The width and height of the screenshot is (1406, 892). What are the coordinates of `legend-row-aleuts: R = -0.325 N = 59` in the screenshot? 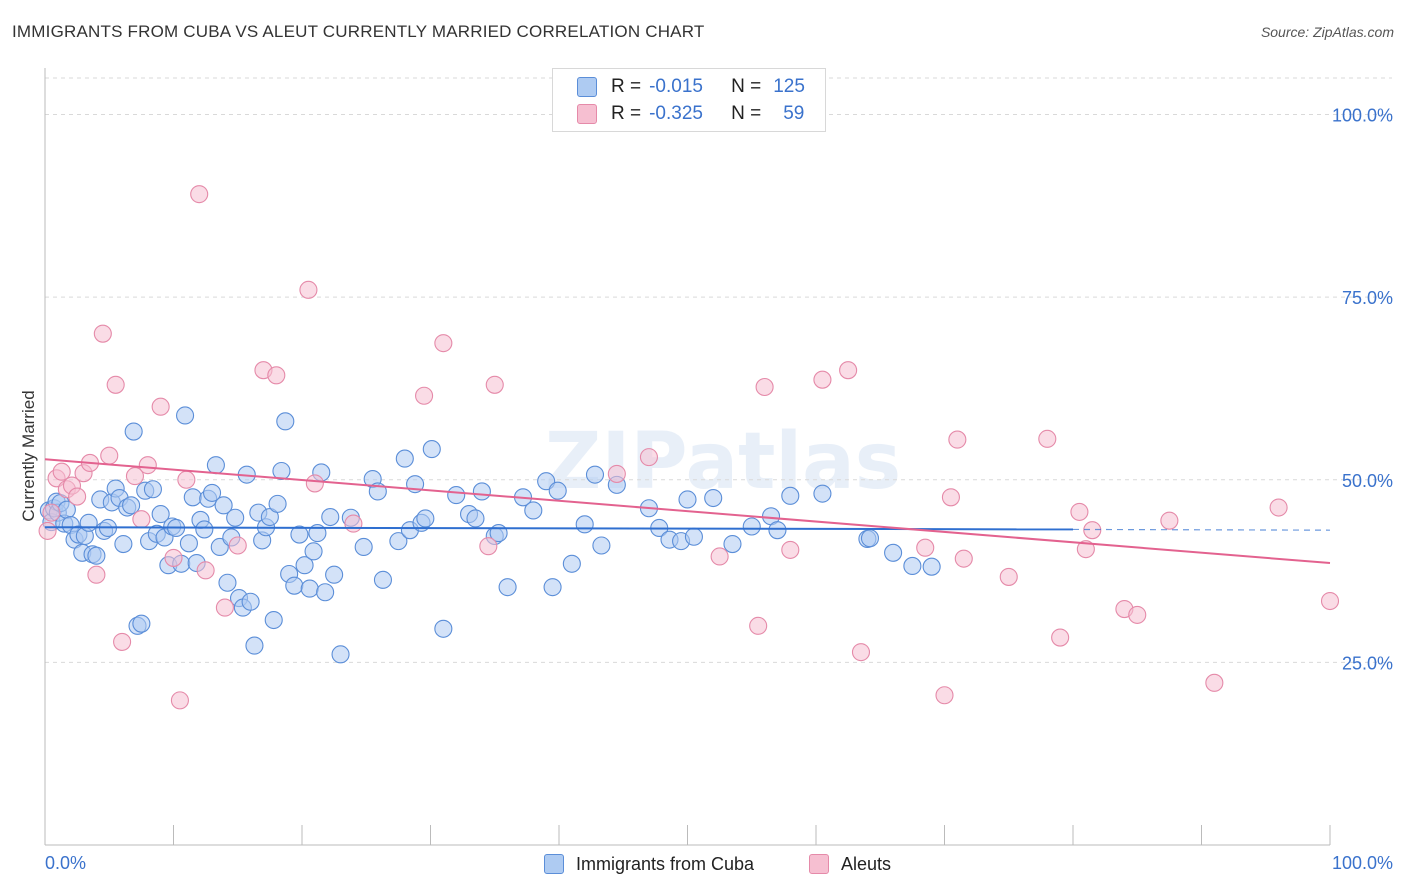 It's located at (690, 114).